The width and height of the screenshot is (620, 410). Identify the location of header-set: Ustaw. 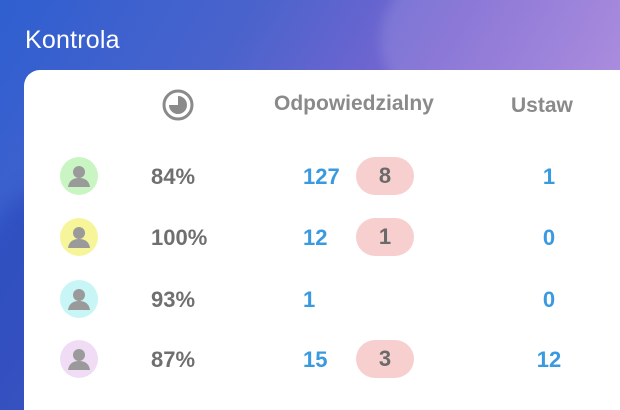
(542, 105).